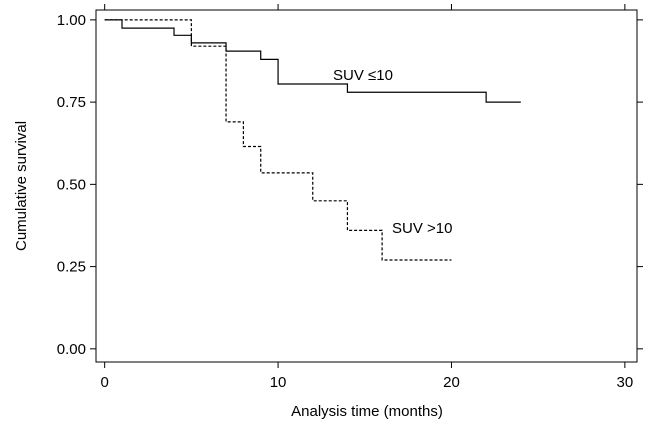  Describe the element at coordinates (451, 382) in the screenshot. I see `x-tick-label: 20` at that location.